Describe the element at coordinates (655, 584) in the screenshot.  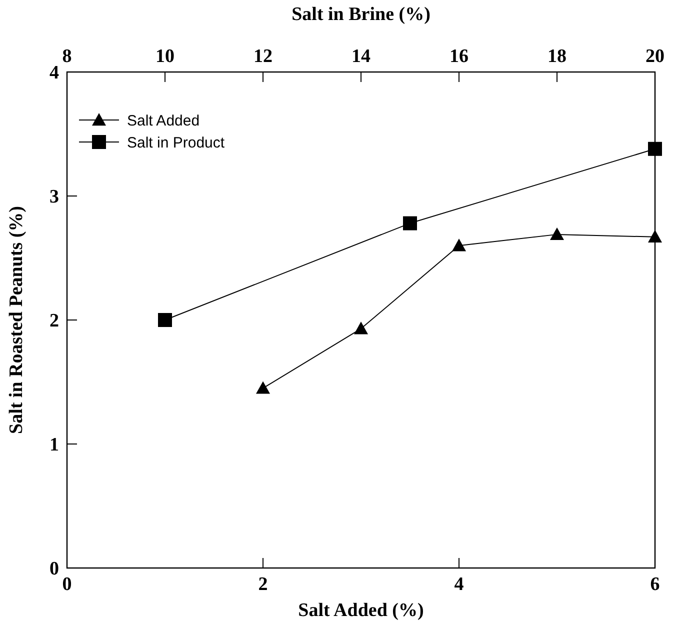
I see `x-tick-label: 6` at that location.